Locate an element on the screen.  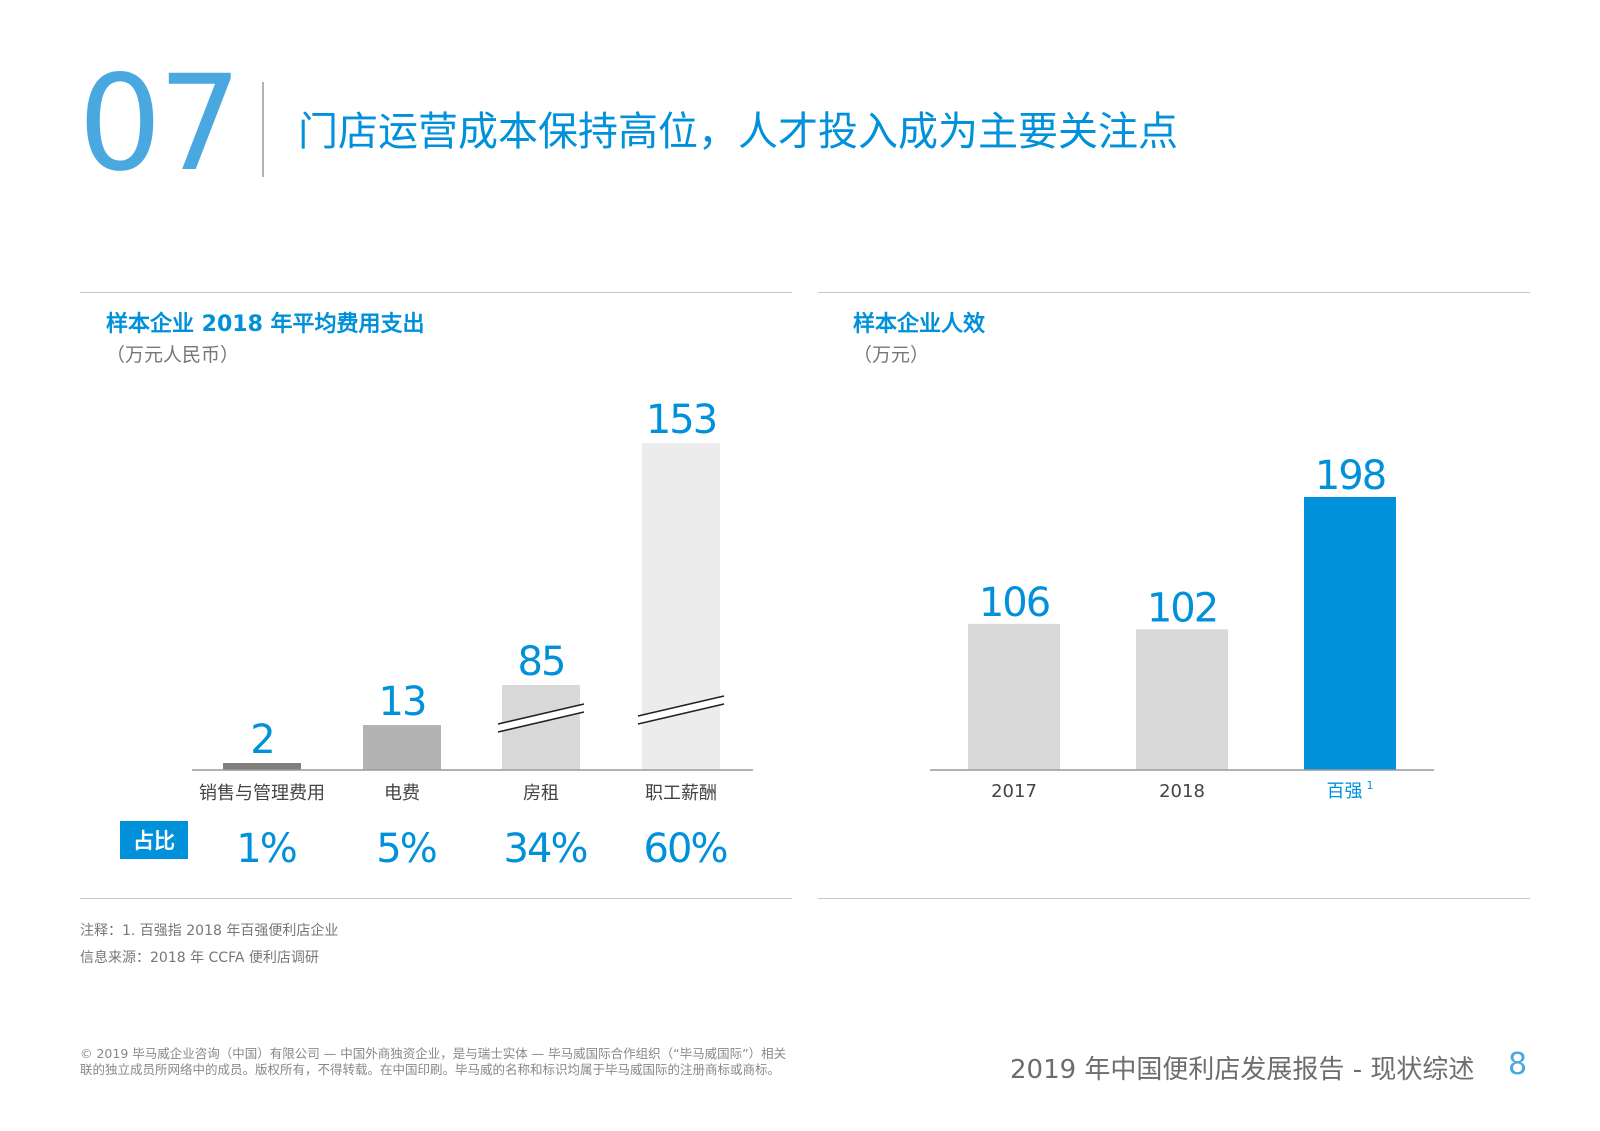
note-text: 注释：1. 百强指 2018 年百强便利店企业 is located at coordinates (209, 931).